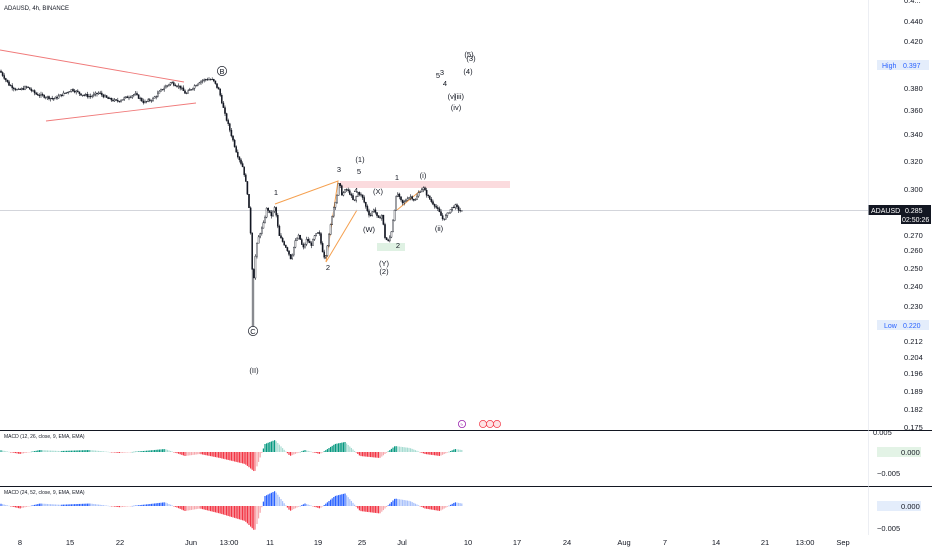  I want to click on wave-label-iv: (iv), so click(456, 107).